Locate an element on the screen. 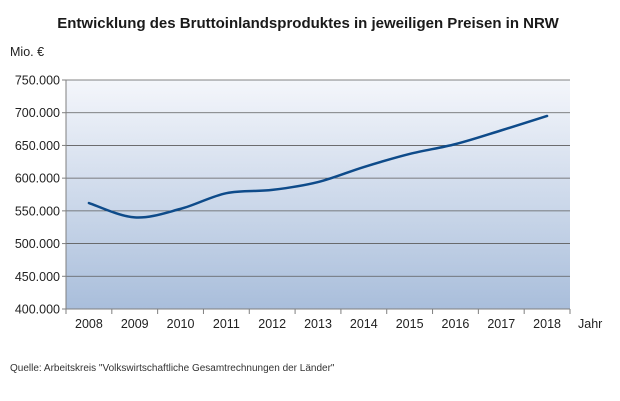 The width and height of the screenshot is (620, 401). y-tick-label: 700.000 is located at coordinates (37, 113).